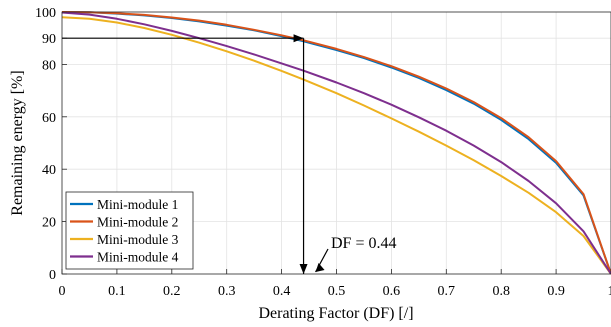 The height and width of the screenshot is (327, 611). Describe the element at coordinates (49, 65) in the screenshot. I see `y-tick-label: 80` at that location.